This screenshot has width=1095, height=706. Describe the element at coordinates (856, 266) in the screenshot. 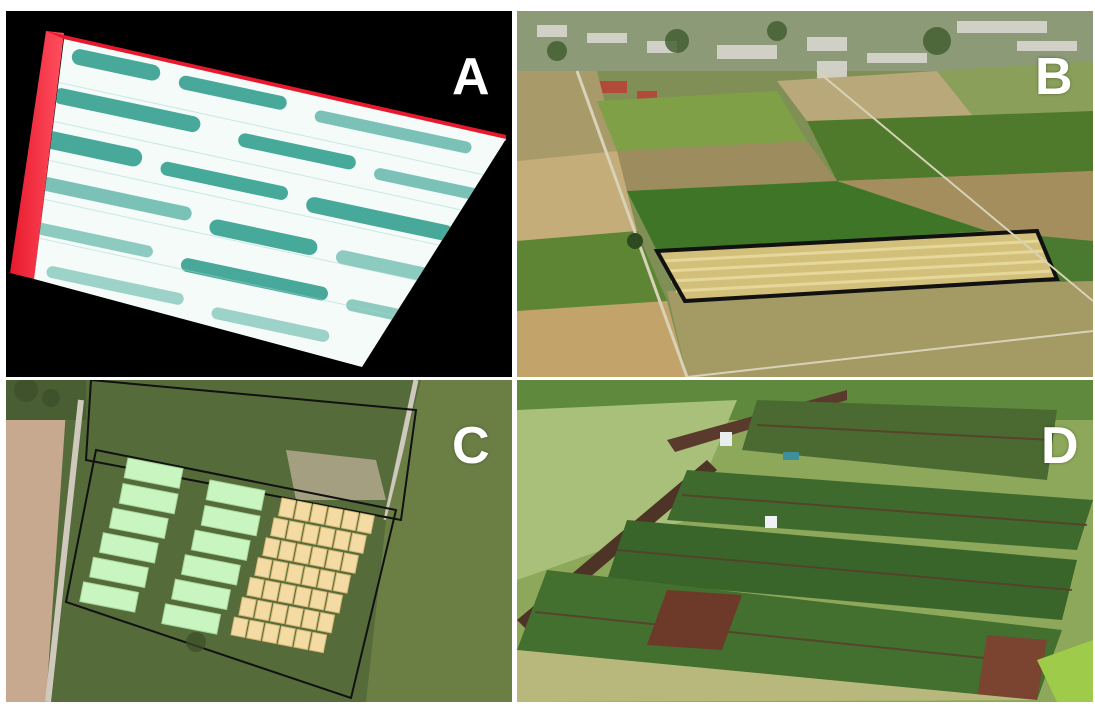

I see `trial-strip` at that location.